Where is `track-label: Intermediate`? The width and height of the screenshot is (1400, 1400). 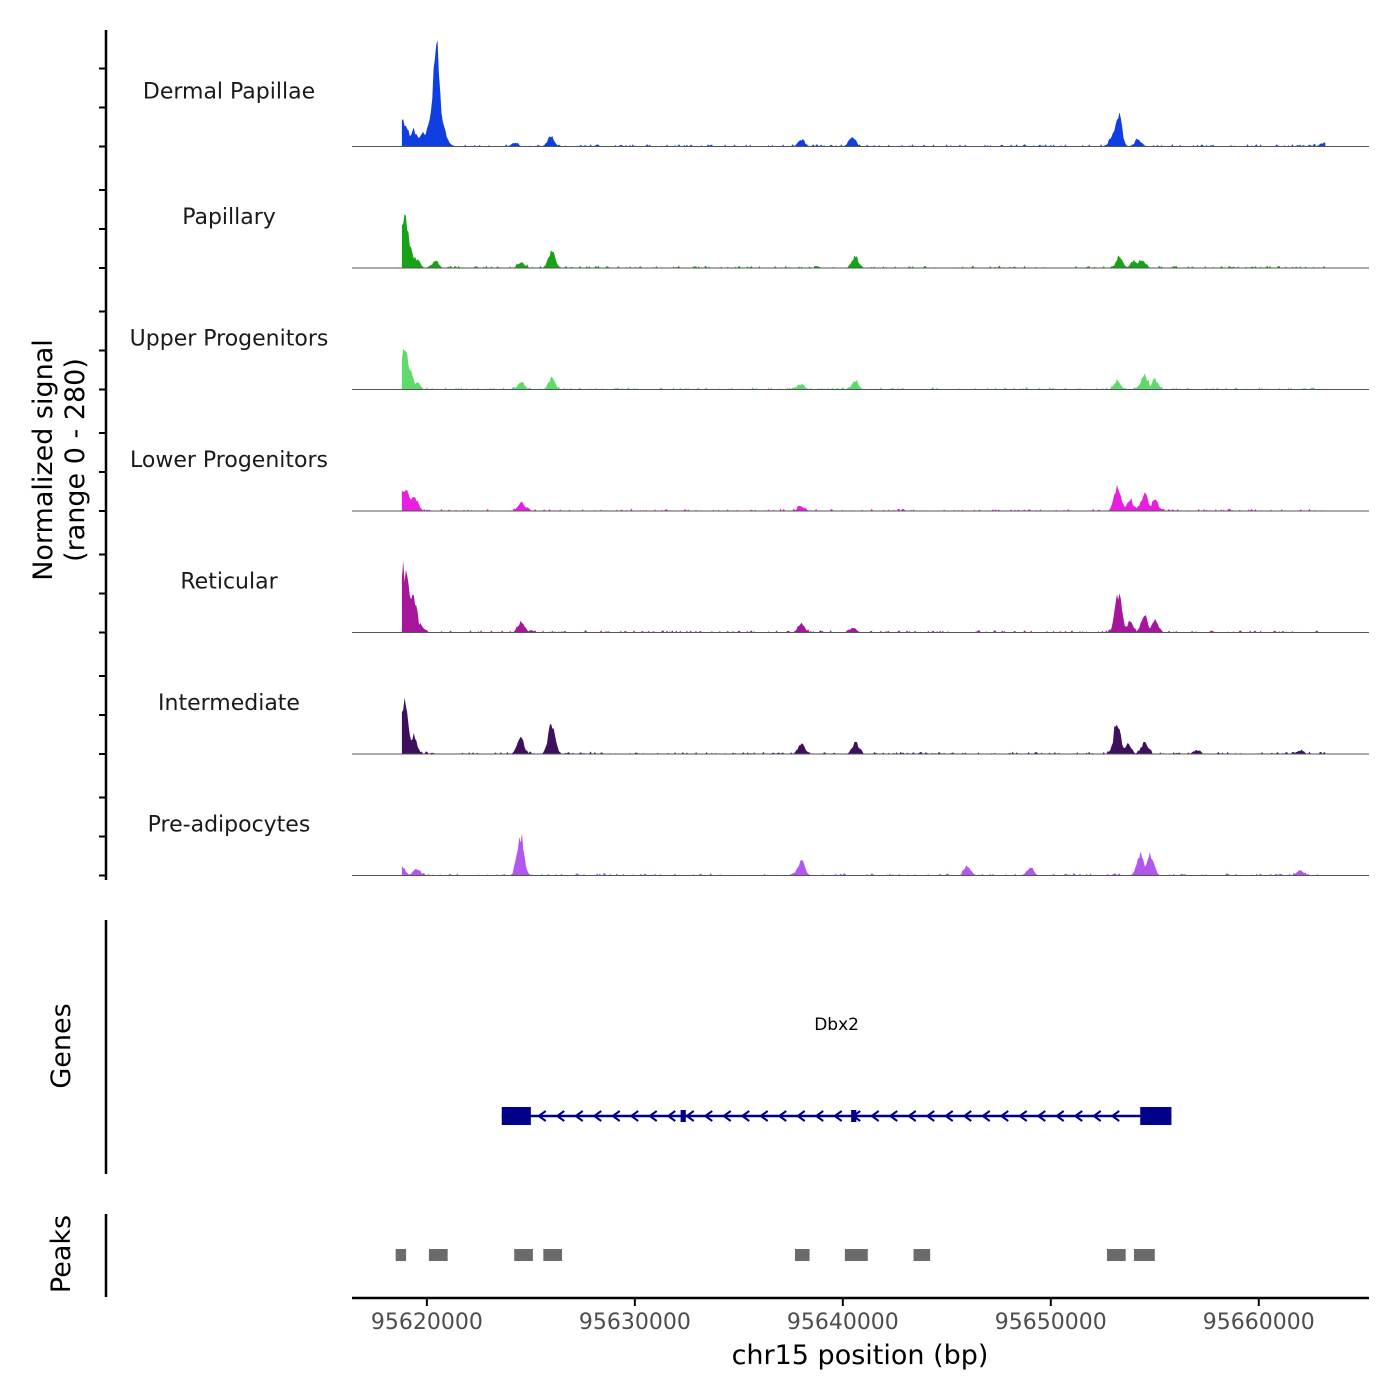 track-label: Intermediate is located at coordinates (229, 703).